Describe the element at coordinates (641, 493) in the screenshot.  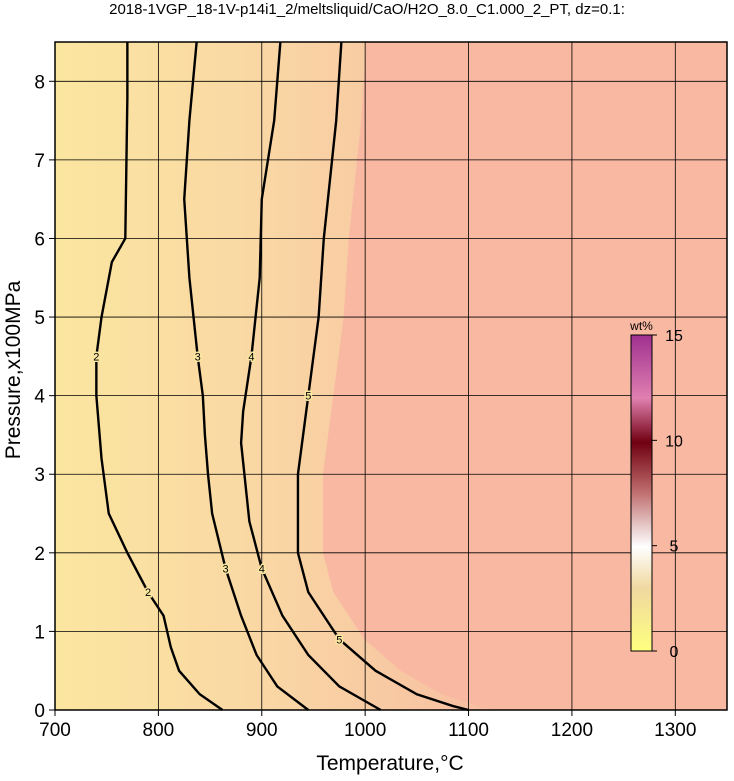
I see `colorbar` at that location.